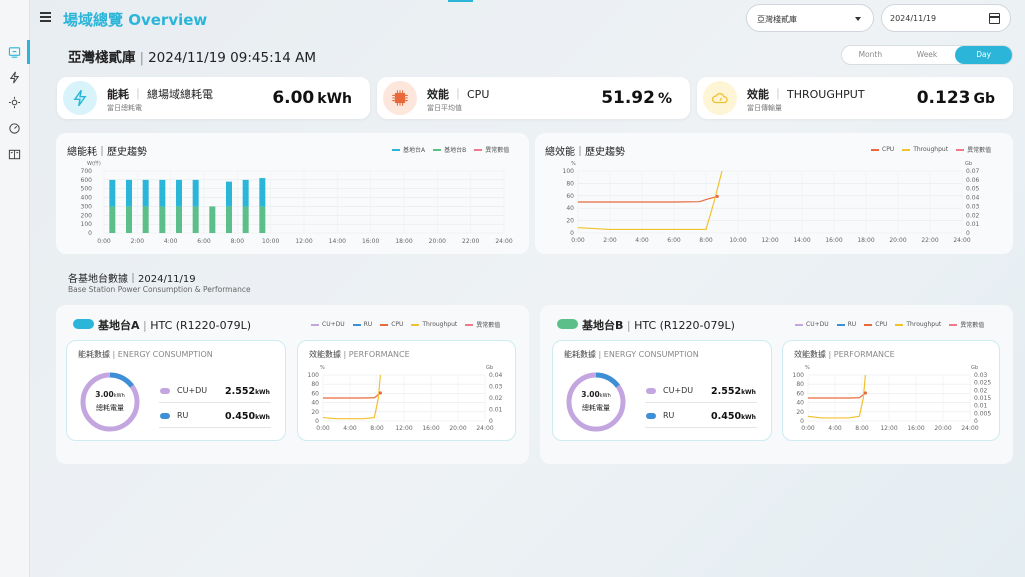 This screenshot has height=577, width=1025. Describe the element at coordinates (913, 18) in the screenshot. I see `date-picker-value: 2024/11/19` at that location.